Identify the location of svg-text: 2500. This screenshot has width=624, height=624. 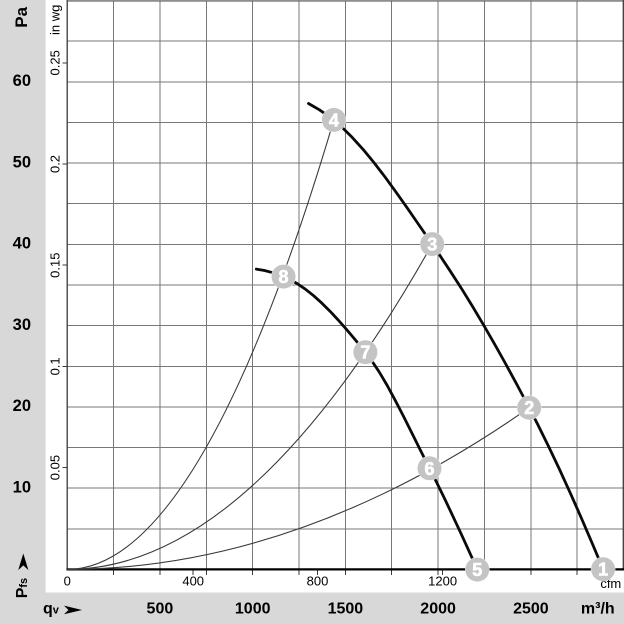
(531, 609).